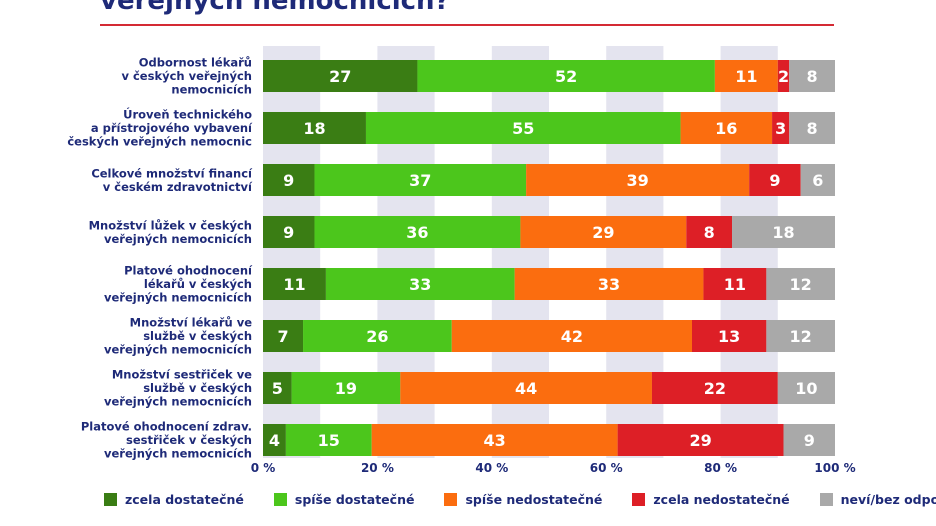  I want to click on bar-value-label: 8, so click(812, 128).